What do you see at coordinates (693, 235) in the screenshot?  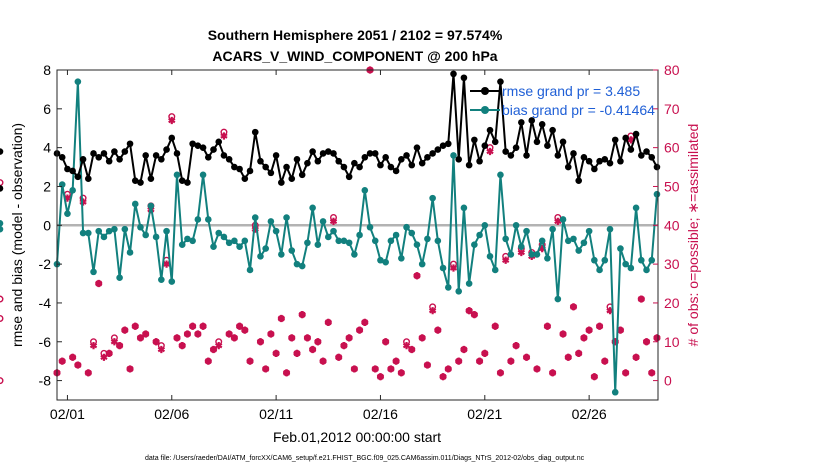 I see `y-axis-right-label: # of obs: o=possible; ∗=assimilated` at bounding box center [693, 235].